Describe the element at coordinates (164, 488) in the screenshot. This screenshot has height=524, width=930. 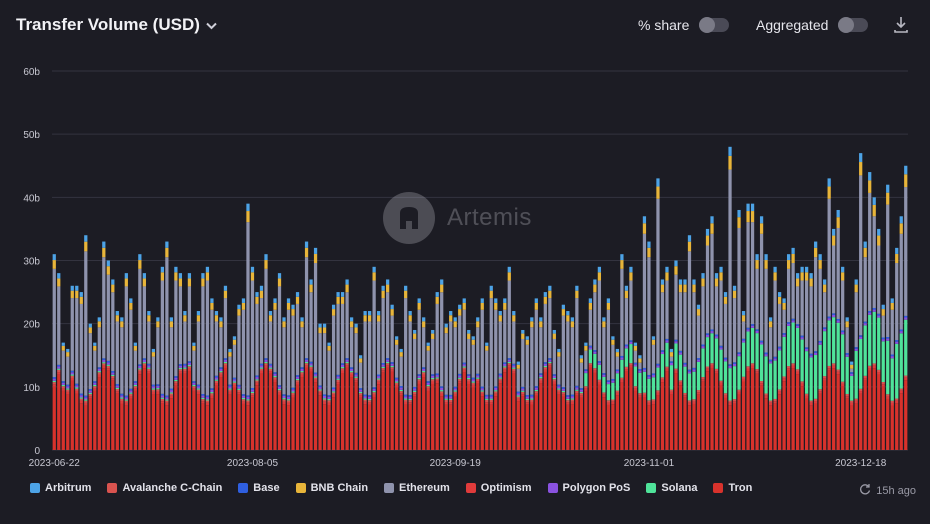
I see `legend-item: Avalanche C-Chain` at that location.